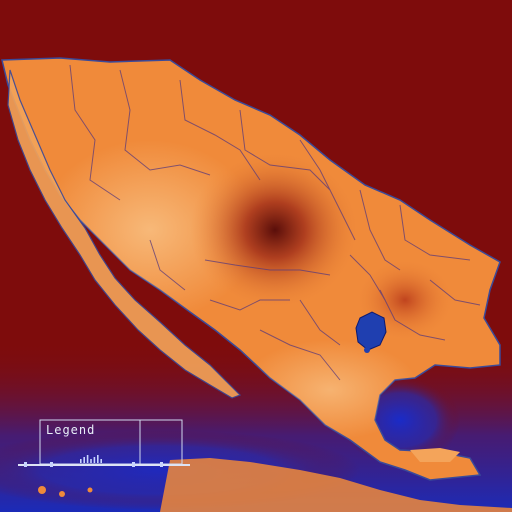 The width and height of the screenshot is (512, 512). What do you see at coordinates (371, 331) in the screenshot?
I see `lake` at bounding box center [371, 331].